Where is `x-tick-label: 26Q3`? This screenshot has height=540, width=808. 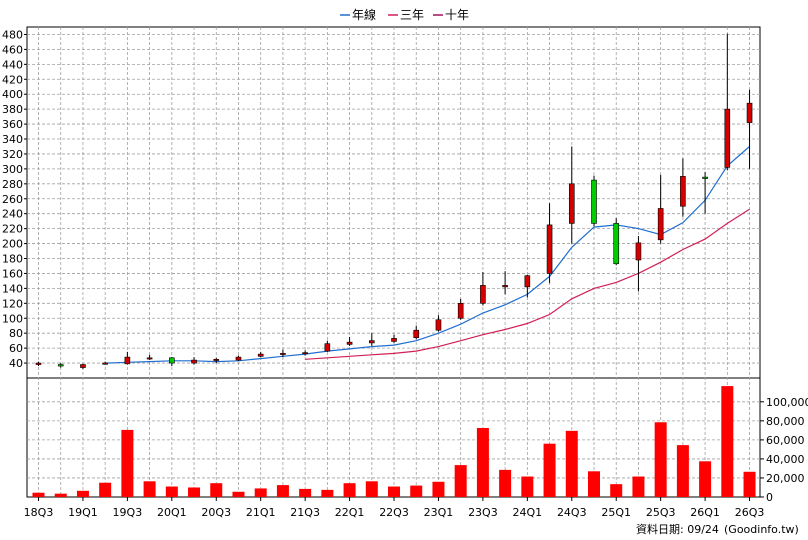
x-tick-label: 26Q3 is located at coordinates (750, 512).